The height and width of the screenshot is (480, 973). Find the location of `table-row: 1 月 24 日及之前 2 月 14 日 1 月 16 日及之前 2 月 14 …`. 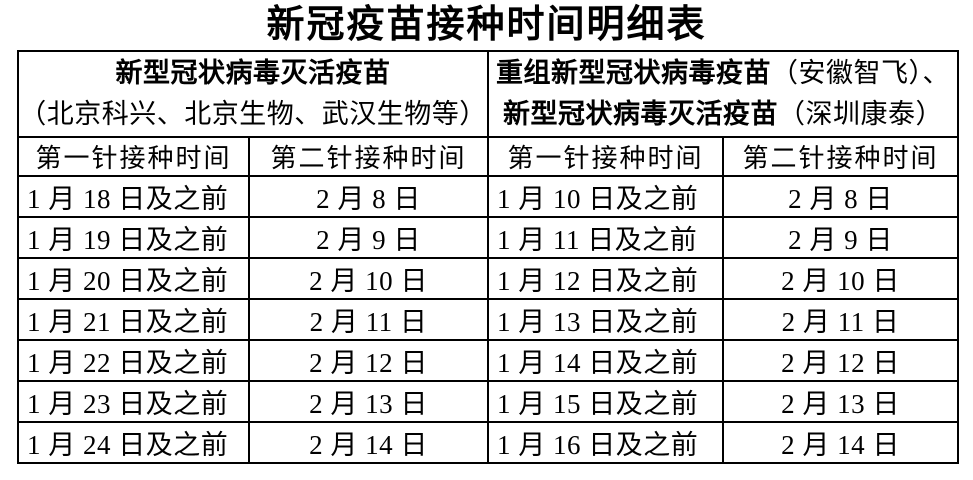

table-row: 1 月 24 日及之前 2 月 14 日 1 月 16 日及之前 2 月 14 … is located at coordinates (488, 442).